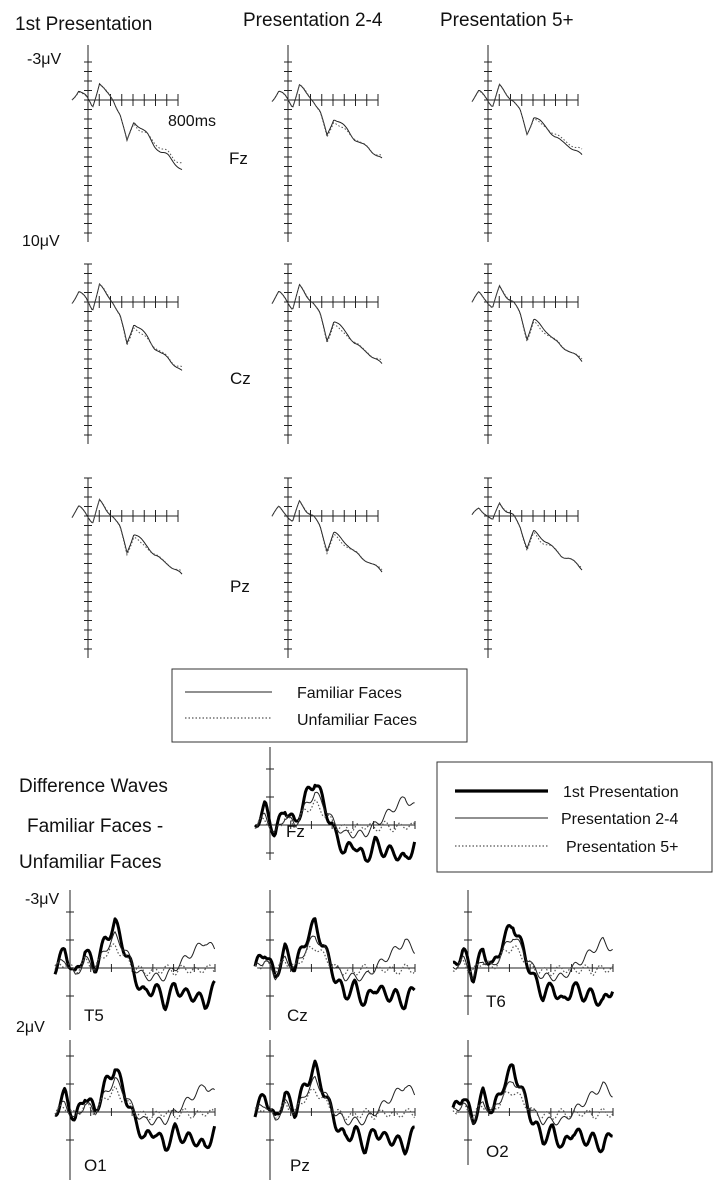 This screenshot has height=1184, width=715. Describe the element at coordinates (95, 1165) in the screenshot. I see `diff-electrode-o1: O1` at that location.